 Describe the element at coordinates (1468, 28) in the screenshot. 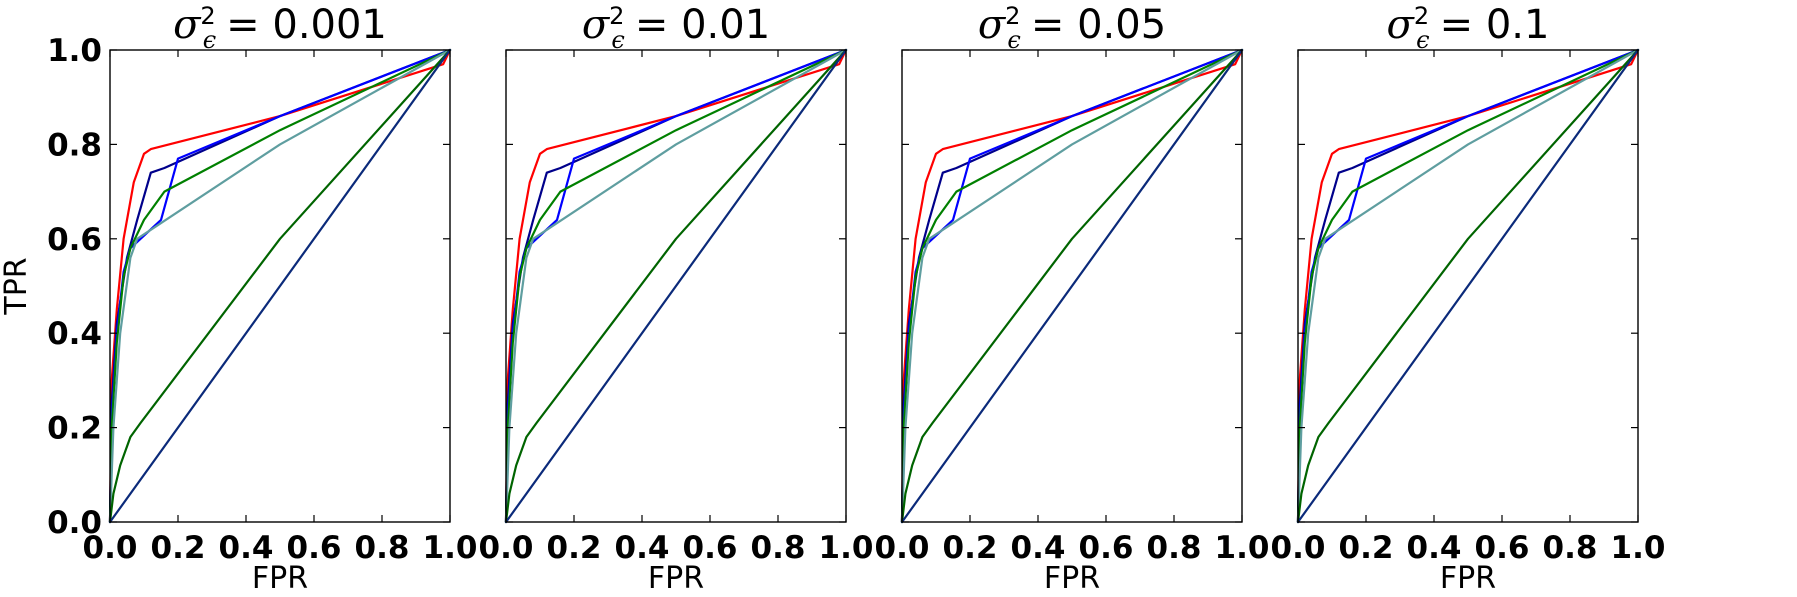

I see `panel-title: σ2 ϵ = 0.1` at that location.